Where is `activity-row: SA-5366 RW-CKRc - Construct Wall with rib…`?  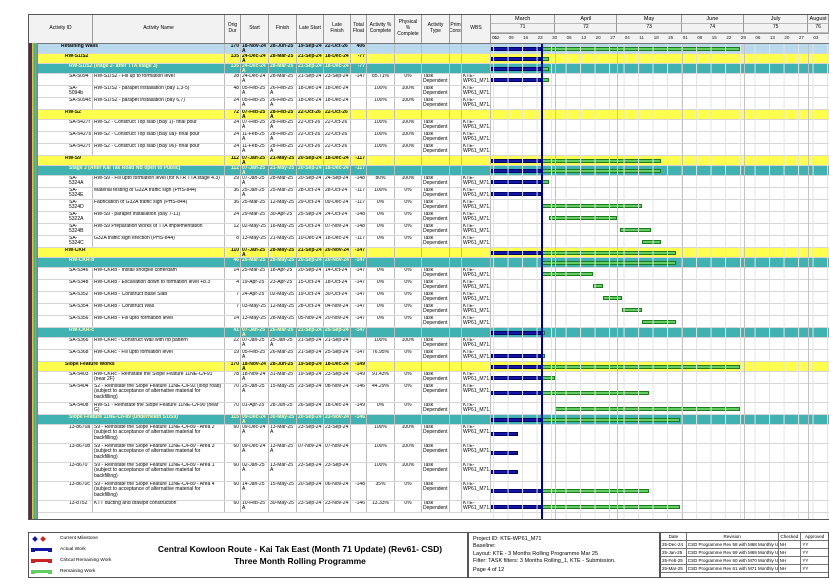 activity-row: SA-5366 RW-CKRc - Construct Wall with rib… is located at coordinates (429, 344).